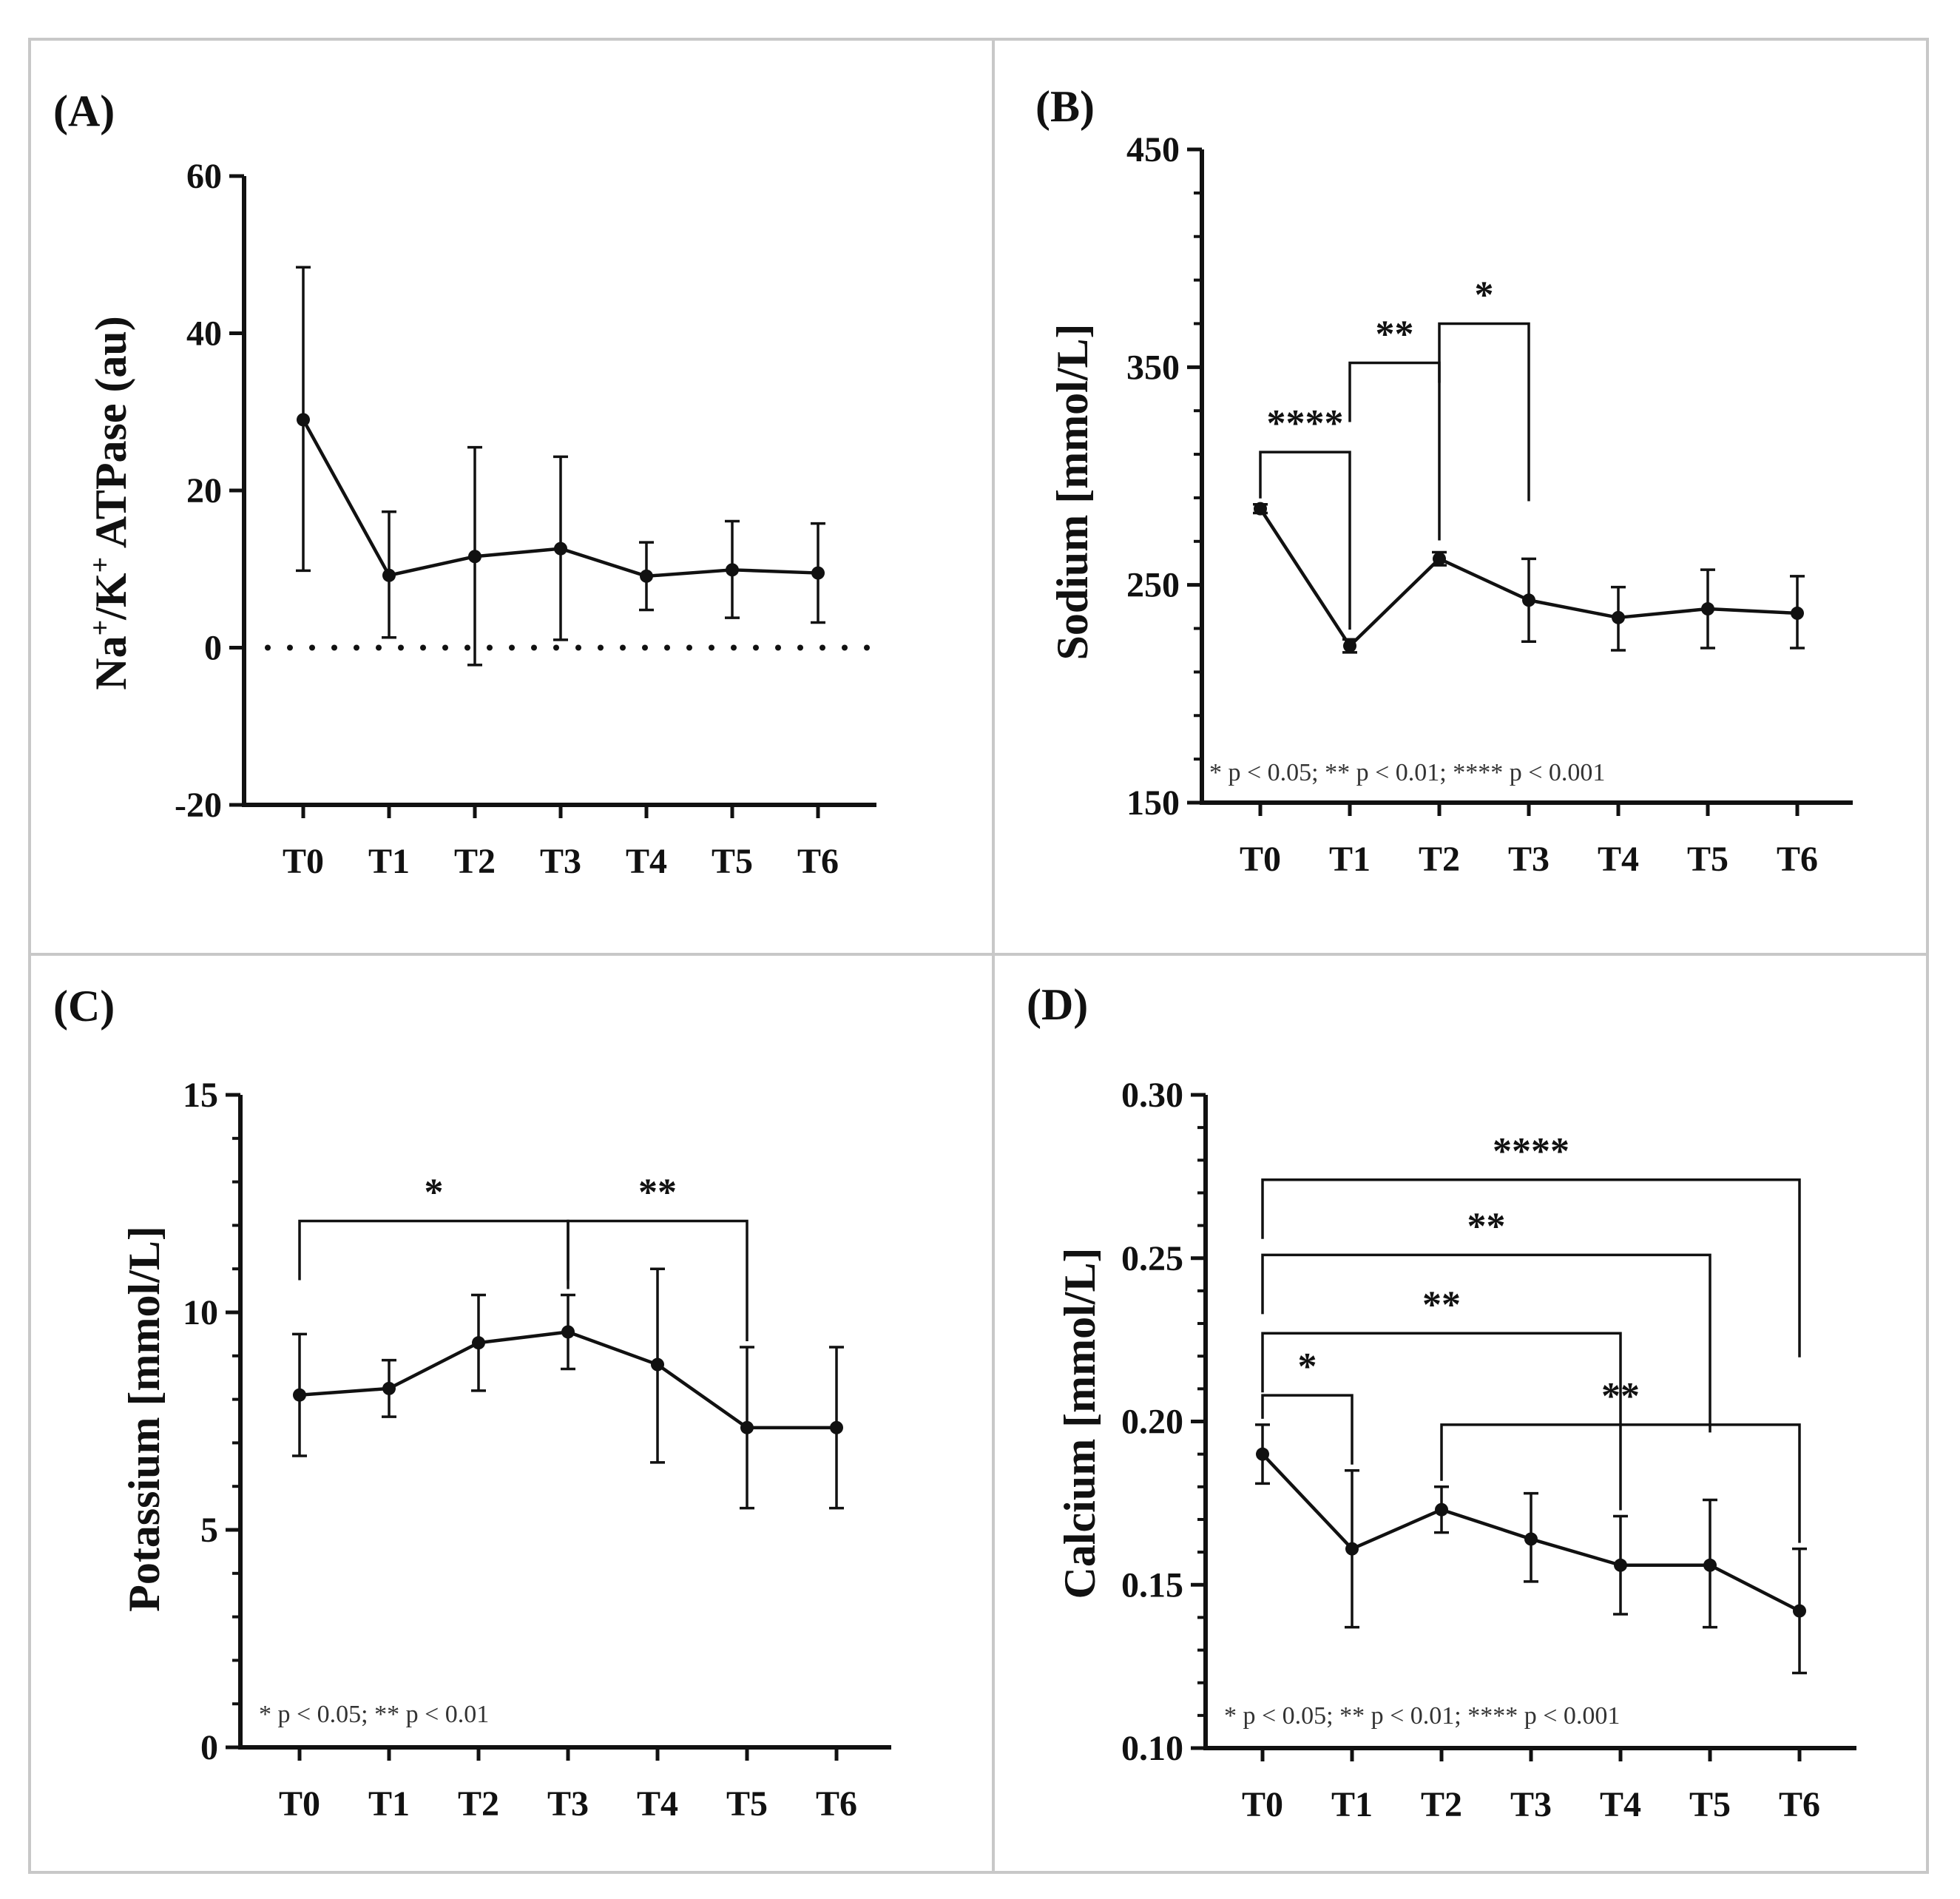 The height and width of the screenshot is (1899, 1960). Describe the element at coordinates (1152, 1095) in the screenshot. I see `y-tick-label: 0.30` at that location.